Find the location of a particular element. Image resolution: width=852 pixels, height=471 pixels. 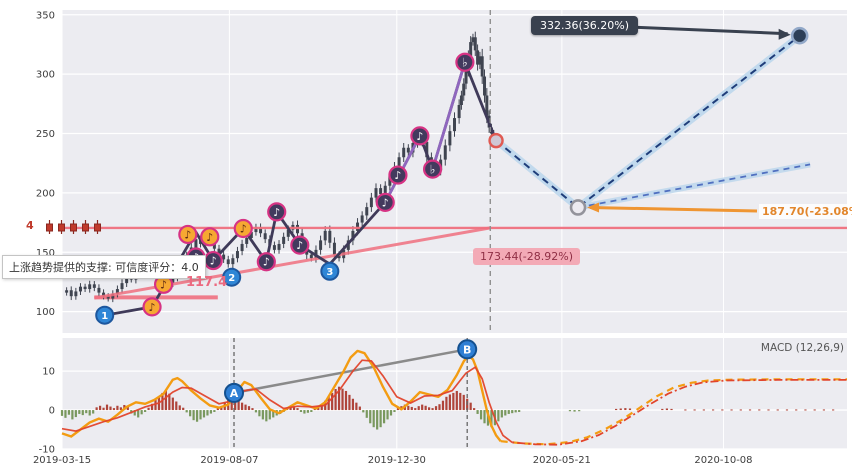

pivot-target-marker is located at coordinates (799, 35).